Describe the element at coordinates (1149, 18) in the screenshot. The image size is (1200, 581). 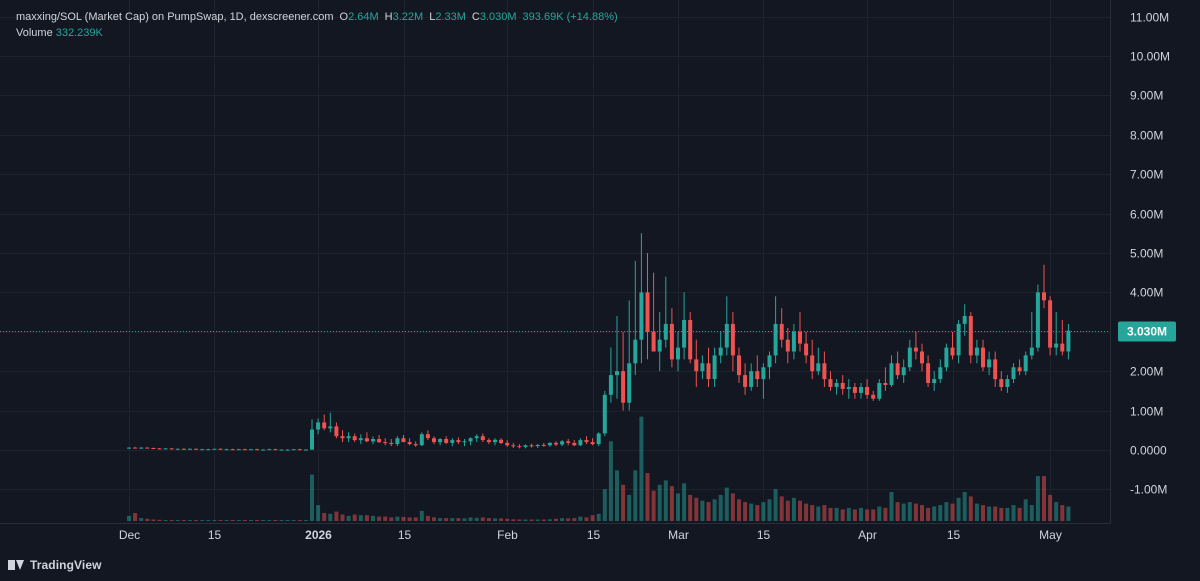
I see `y-tick-label: 11.00M` at that location.